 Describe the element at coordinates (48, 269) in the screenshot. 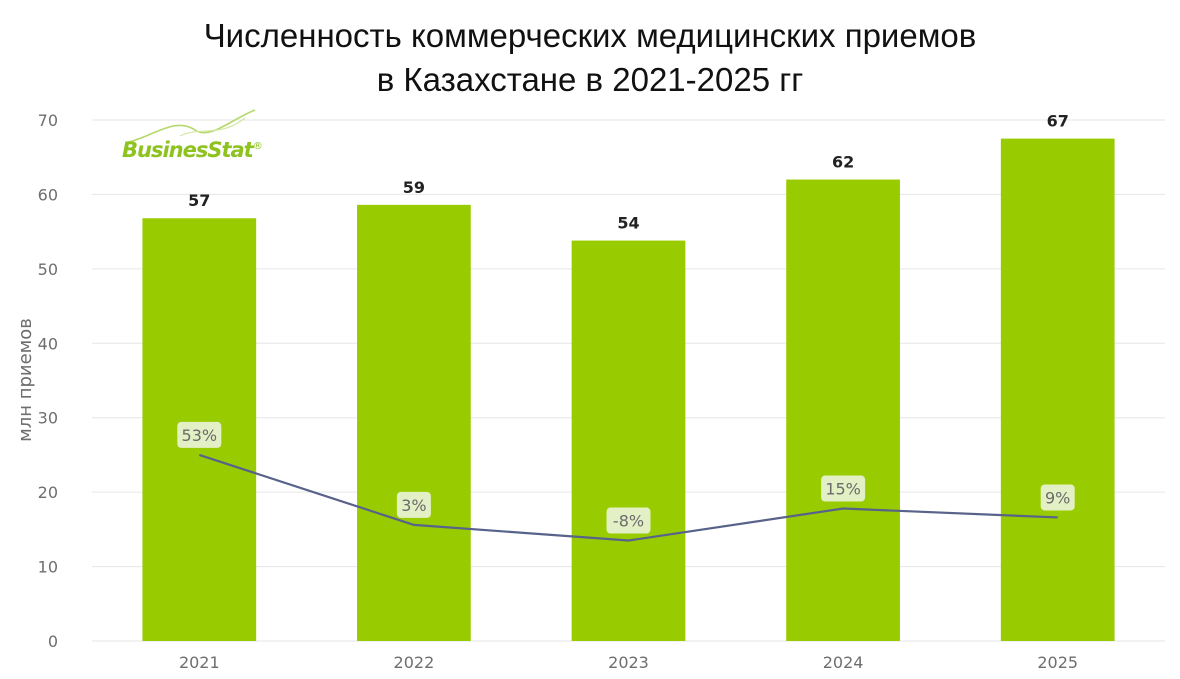

I see `y-tick-label: 50` at that location.